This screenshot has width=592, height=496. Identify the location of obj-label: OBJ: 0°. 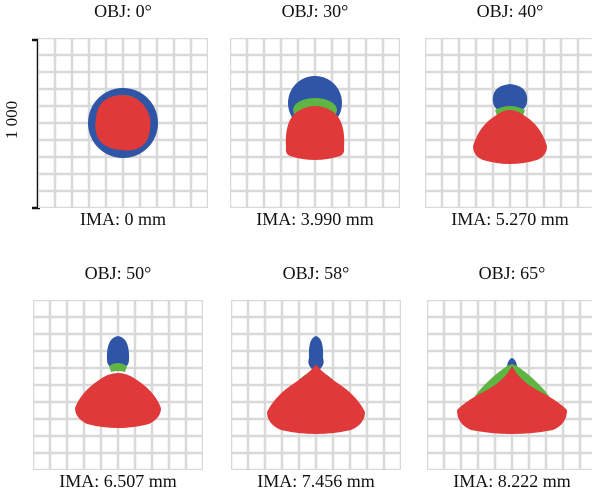
(123, 11).